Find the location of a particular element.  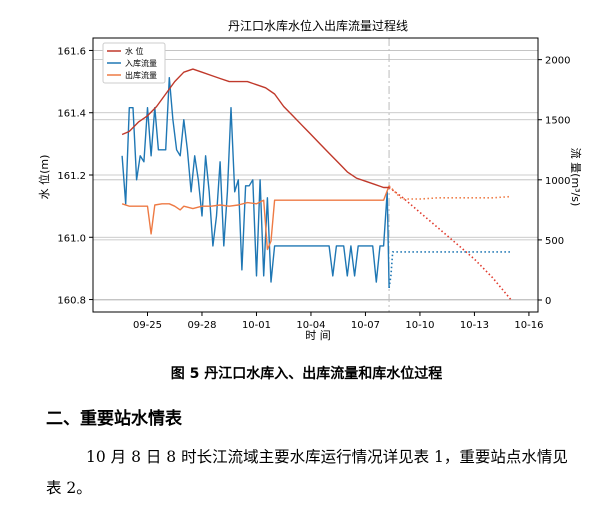

x-tick-label: 10-10 is located at coordinates (419, 325).